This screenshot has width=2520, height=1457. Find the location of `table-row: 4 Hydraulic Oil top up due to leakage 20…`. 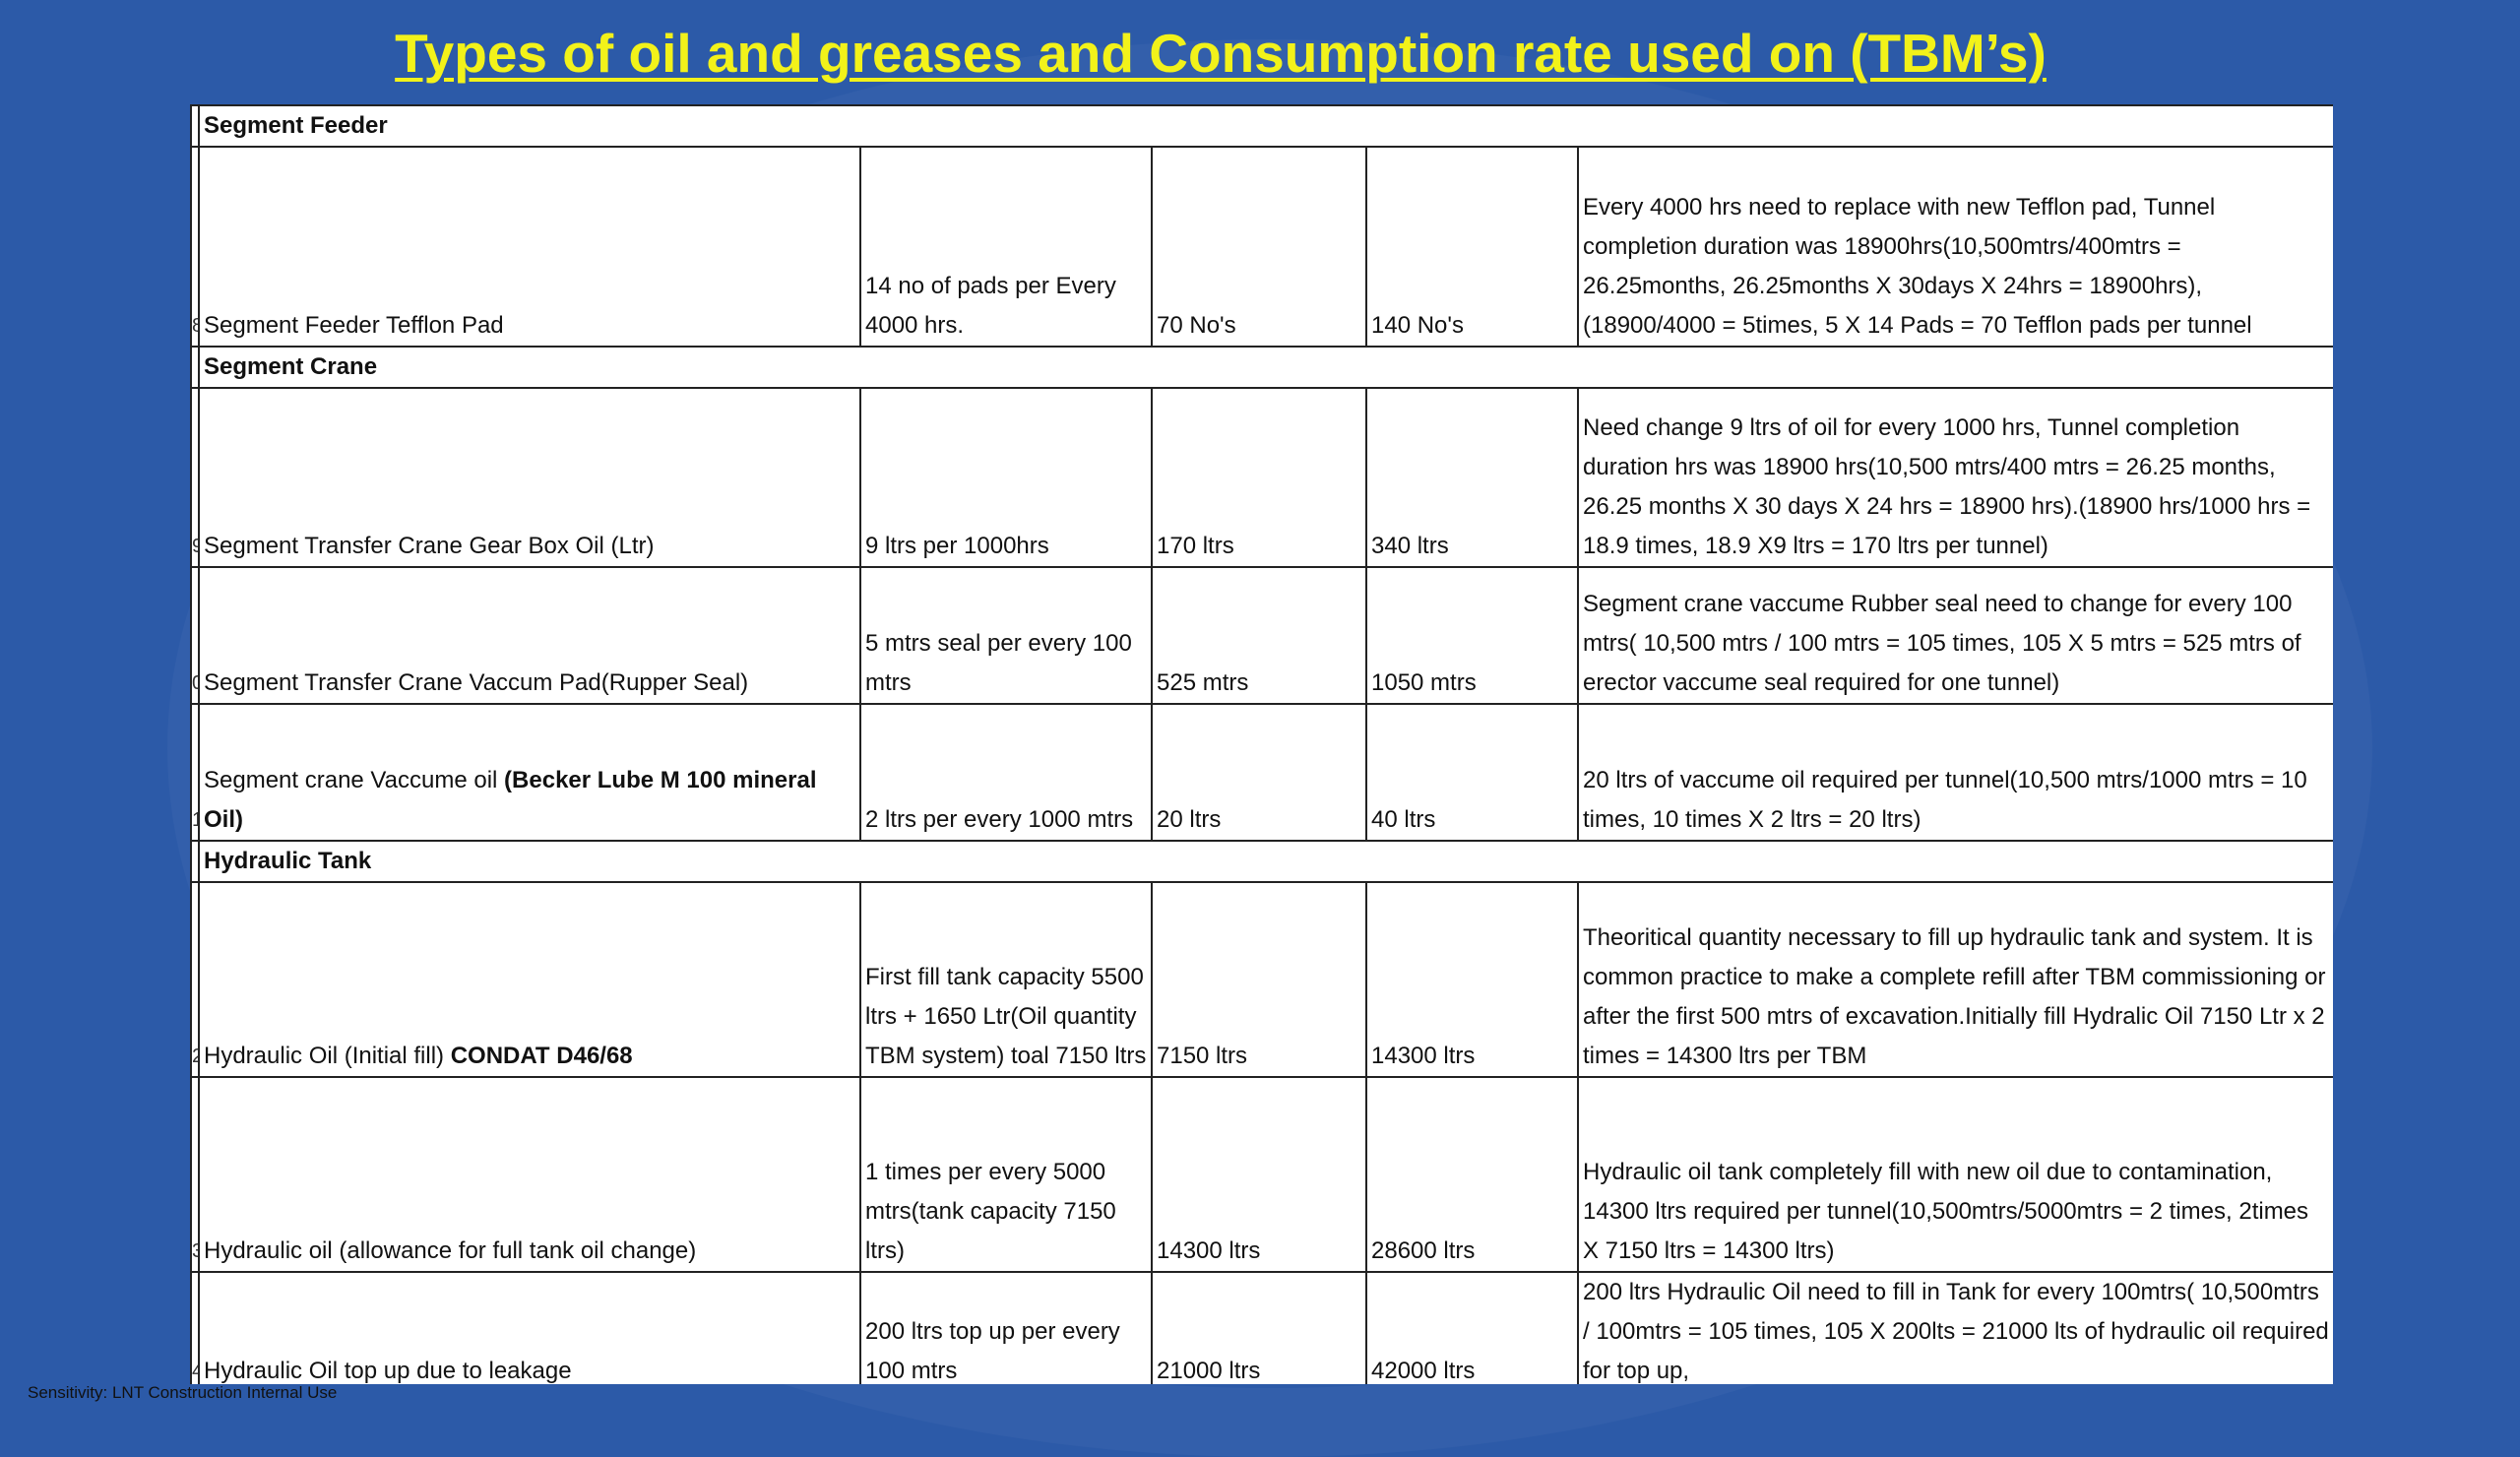

table-row: 4 Hydraulic Oil top up due to leakage 20… is located at coordinates (1261, 1327).